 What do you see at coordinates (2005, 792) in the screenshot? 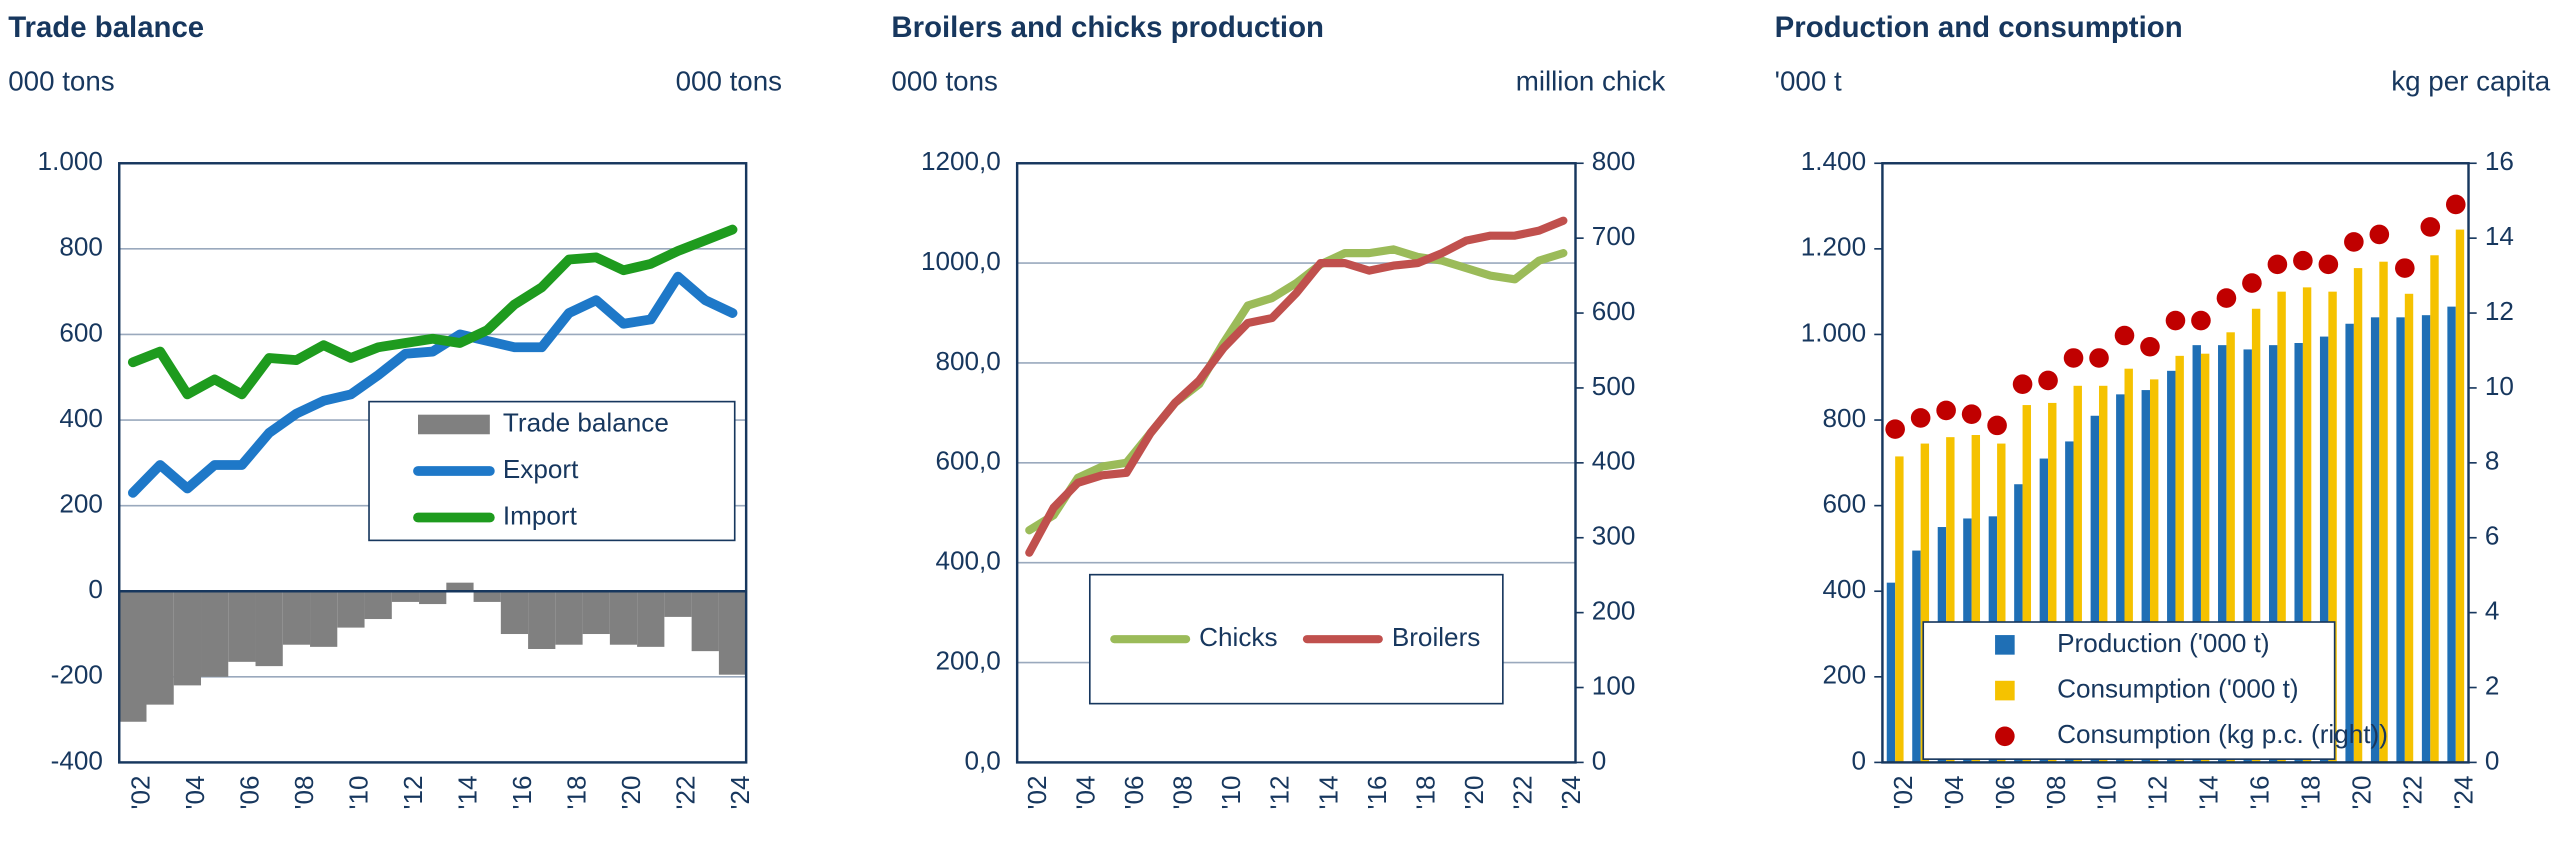
I see `x-tick-label: '06` at bounding box center [2005, 792].